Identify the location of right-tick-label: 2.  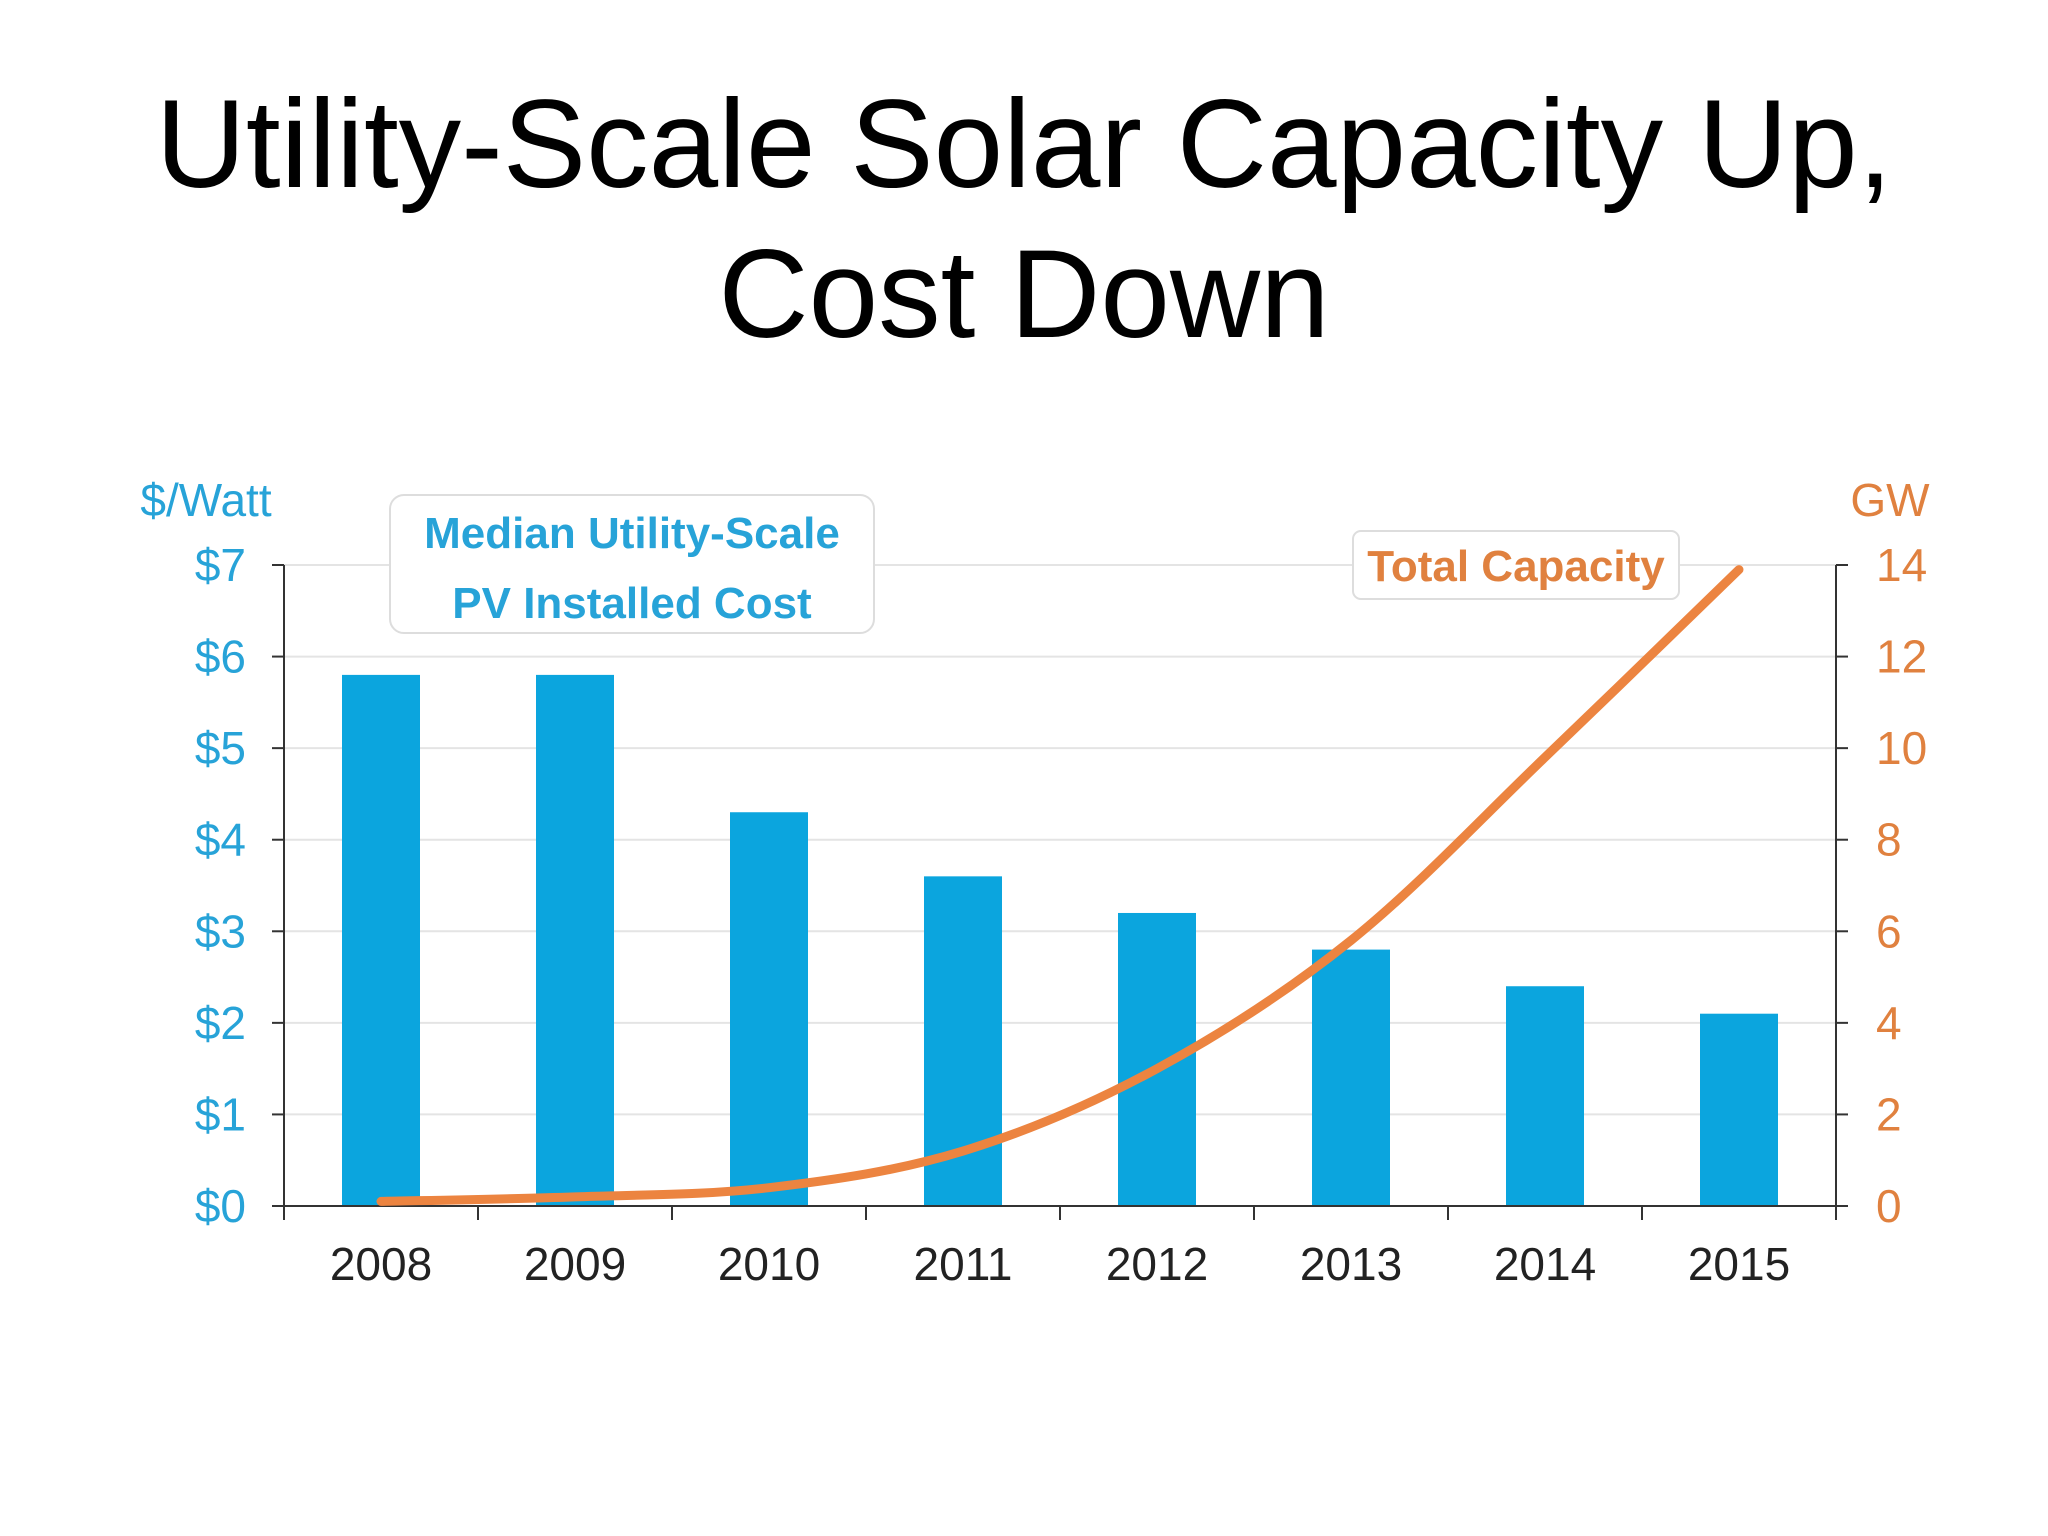
(1889, 1114).